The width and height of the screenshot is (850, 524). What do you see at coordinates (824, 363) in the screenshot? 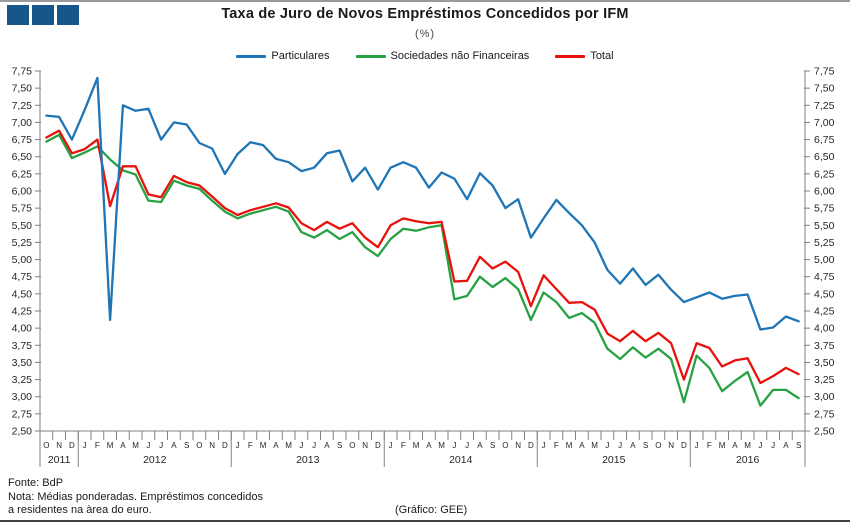
I see `y-axis-label-right: 3,50` at bounding box center [824, 363].